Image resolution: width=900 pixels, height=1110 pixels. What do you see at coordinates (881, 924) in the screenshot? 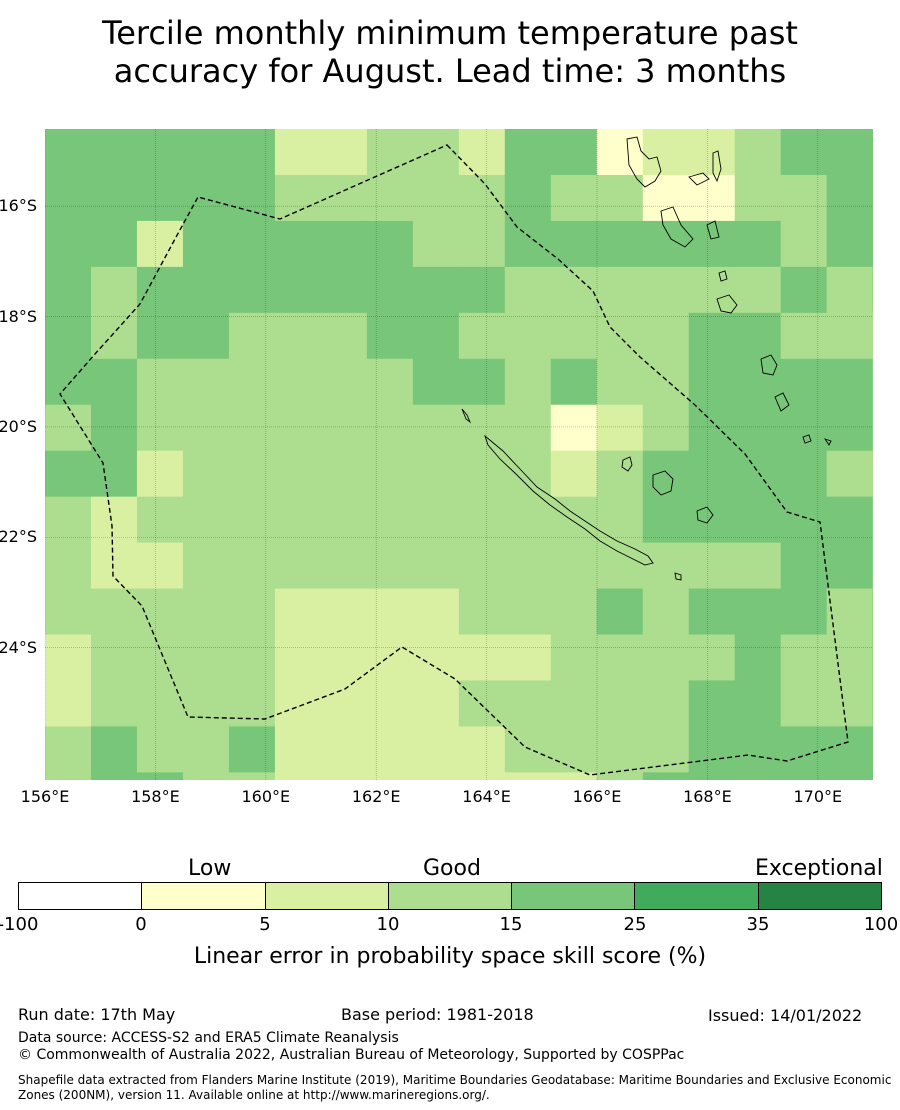
I see `colorbar-tick: 100` at bounding box center [881, 924].